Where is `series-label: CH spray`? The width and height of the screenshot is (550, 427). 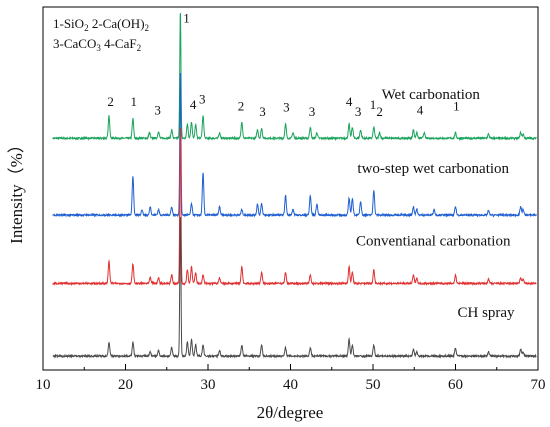
series-label: CH spray is located at coordinates (486, 313).